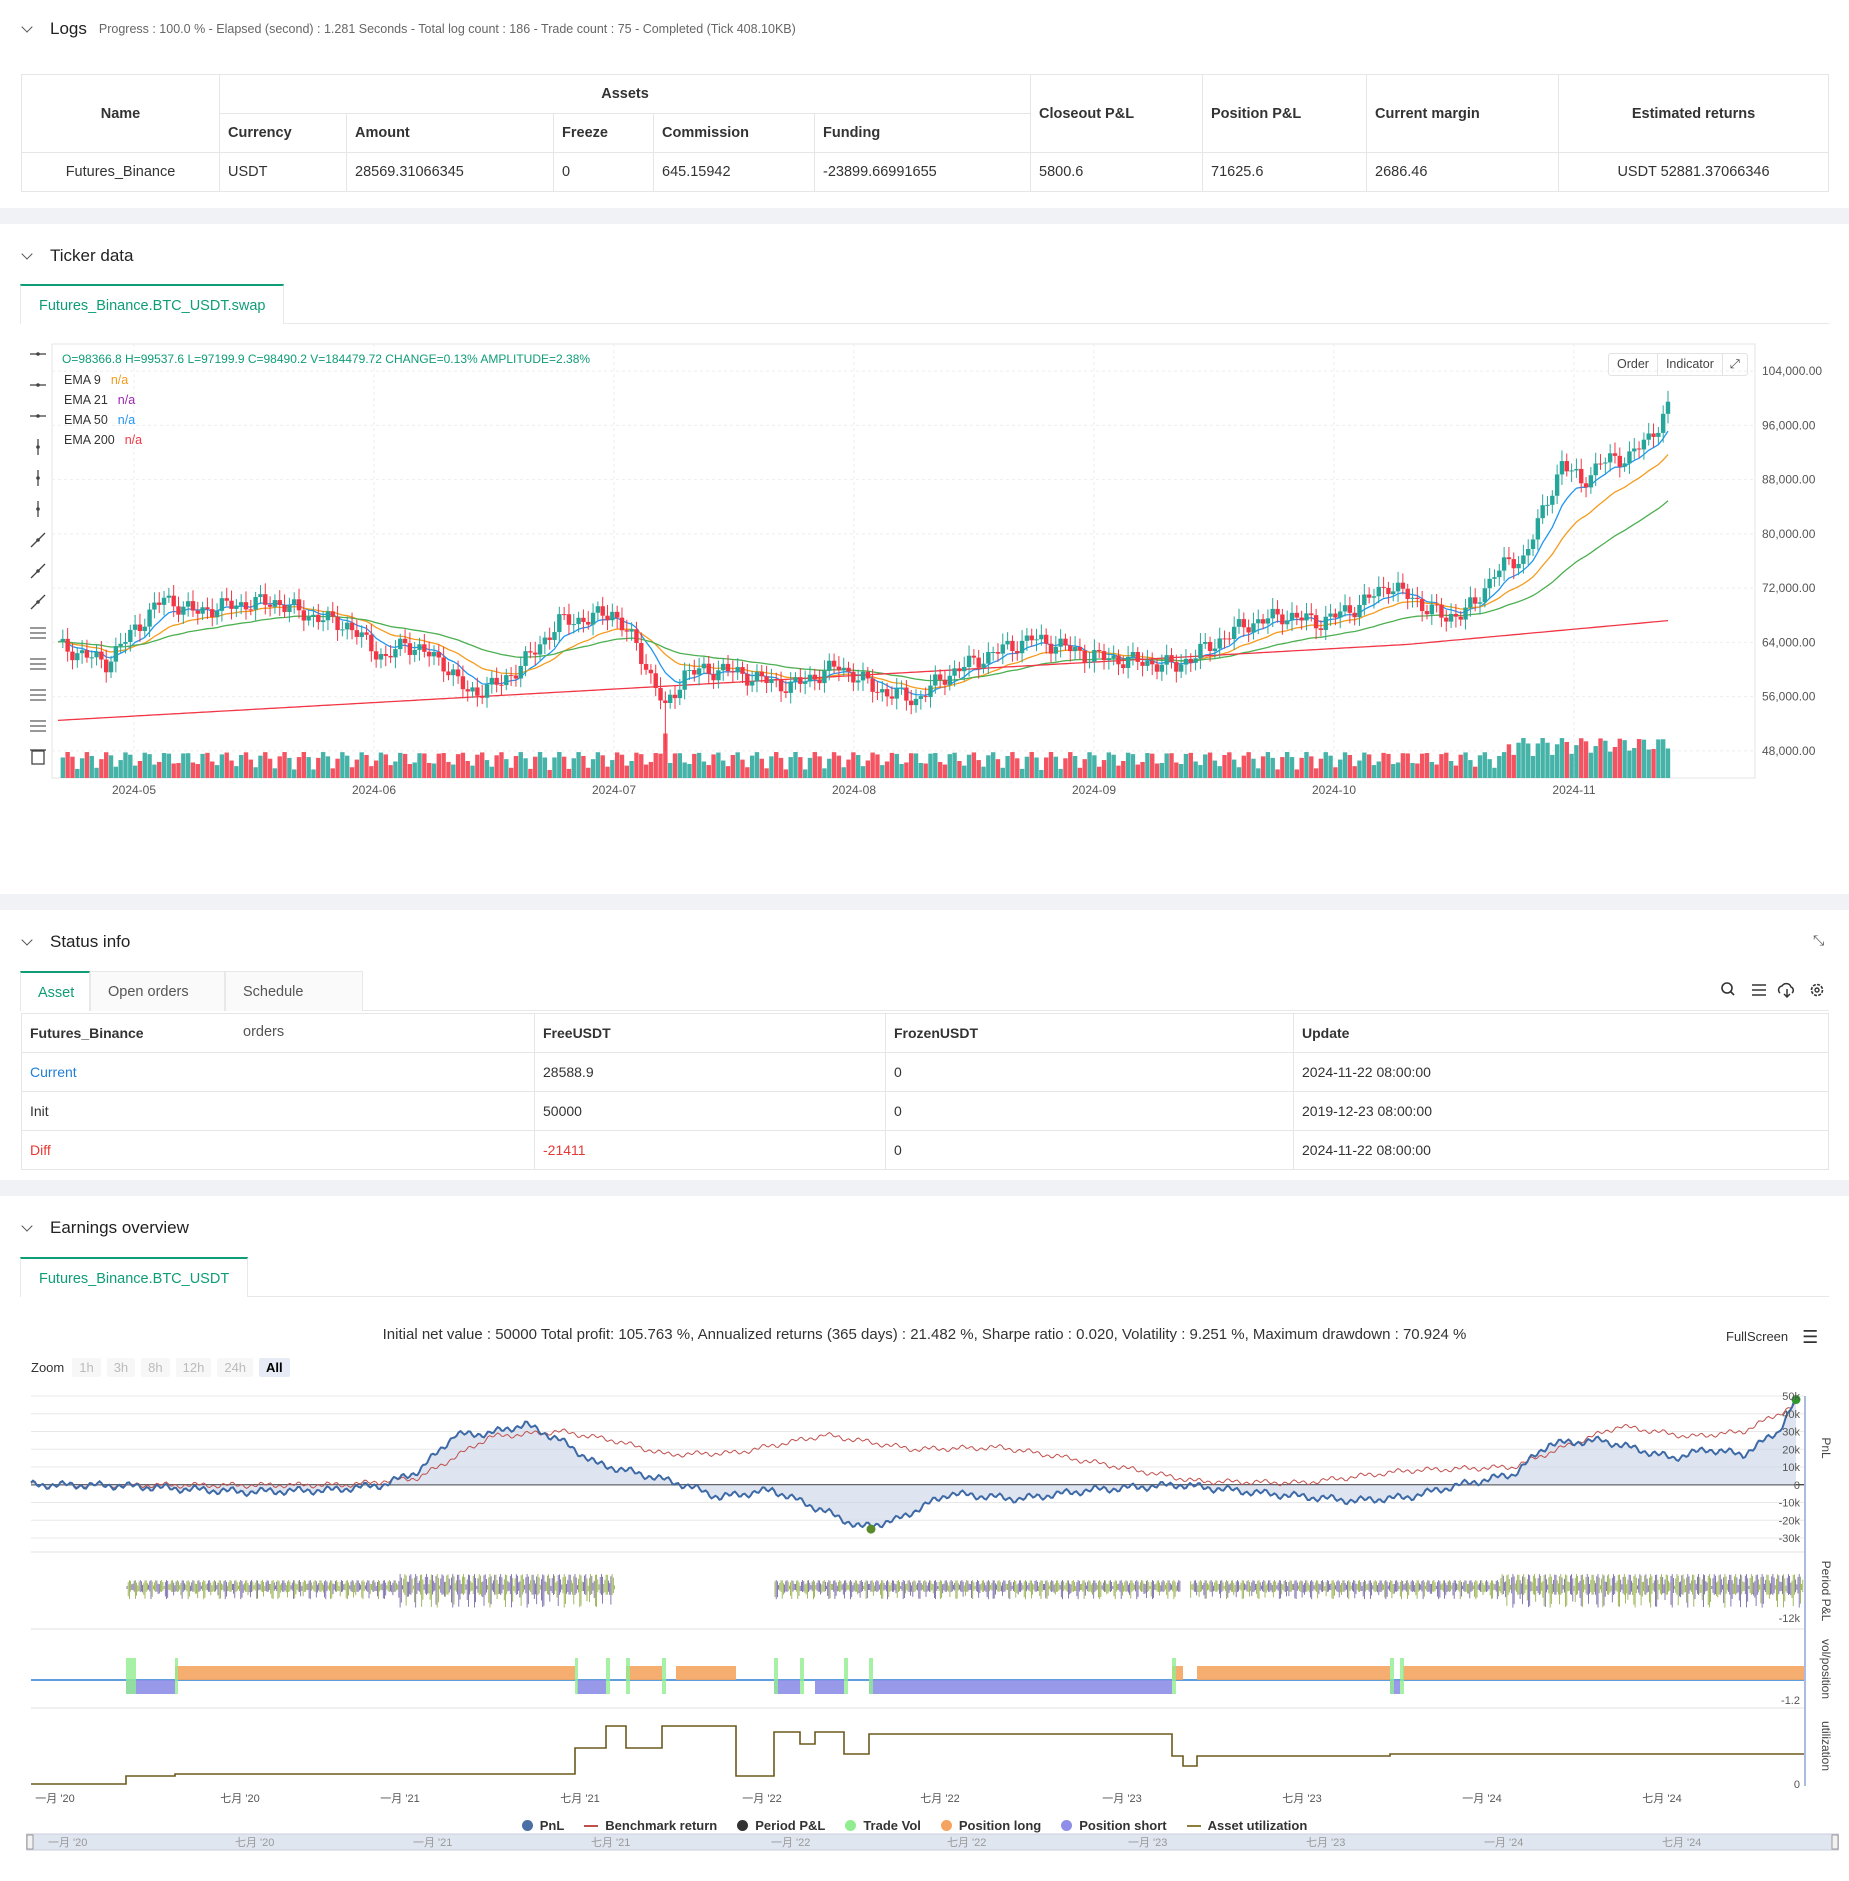 The height and width of the screenshot is (1881, 1849). What do you see at coordinates (542, 1825) in the screenshot?
I see `legend-item: PnL` at bounding box center [542, 1825].